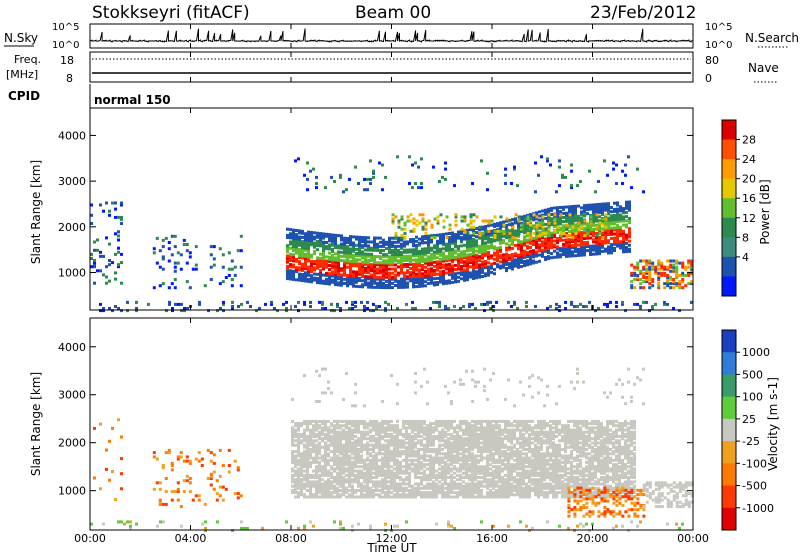 This screenshot has height=554, width=800. Describe the element at coordinates (67, 60) in the screenshot. I see `freq-tick-top: 18` at that location.